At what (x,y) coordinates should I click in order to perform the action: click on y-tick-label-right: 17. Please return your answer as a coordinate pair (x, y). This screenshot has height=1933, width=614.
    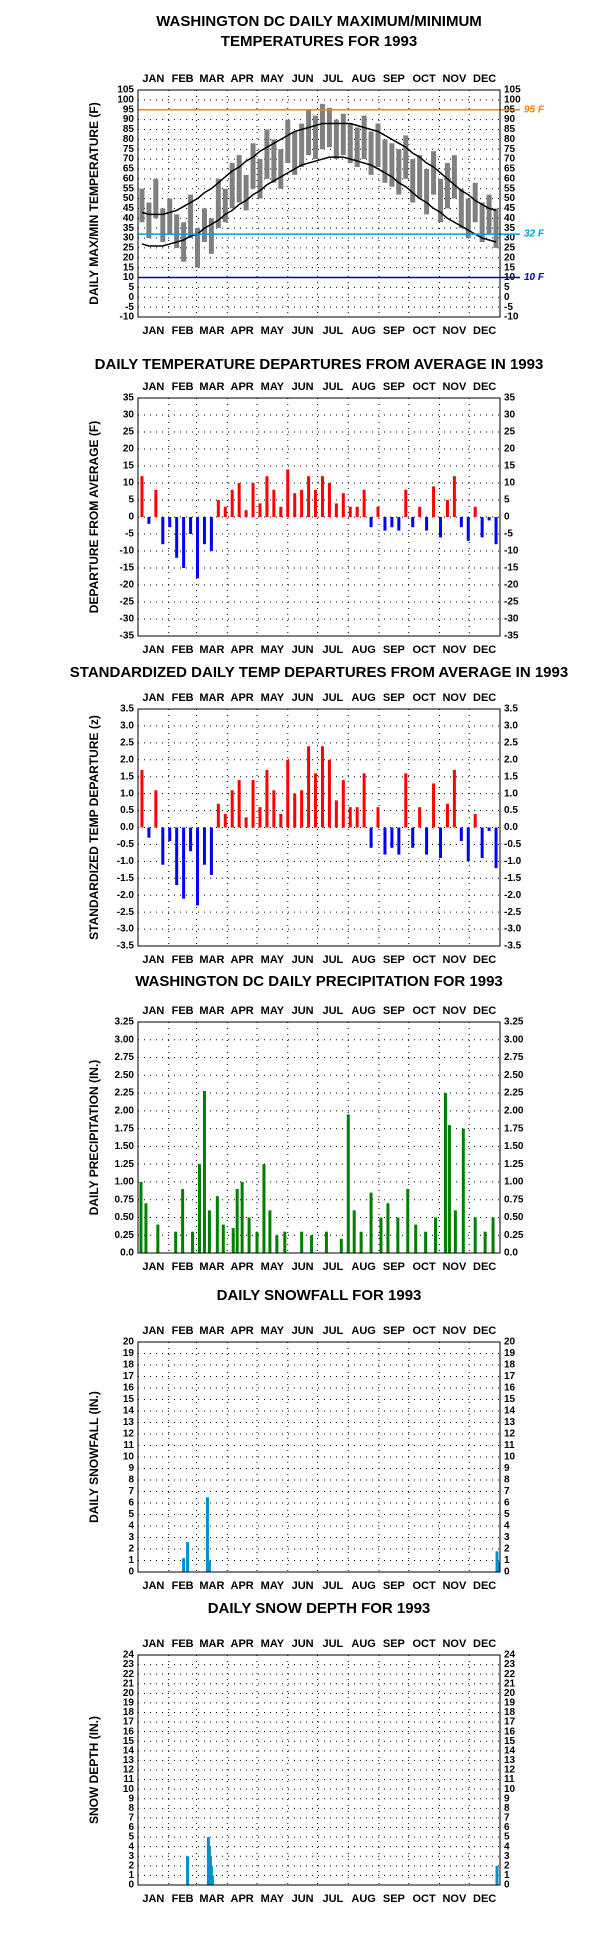
    Looking at the image, I should click on (510, 1376).